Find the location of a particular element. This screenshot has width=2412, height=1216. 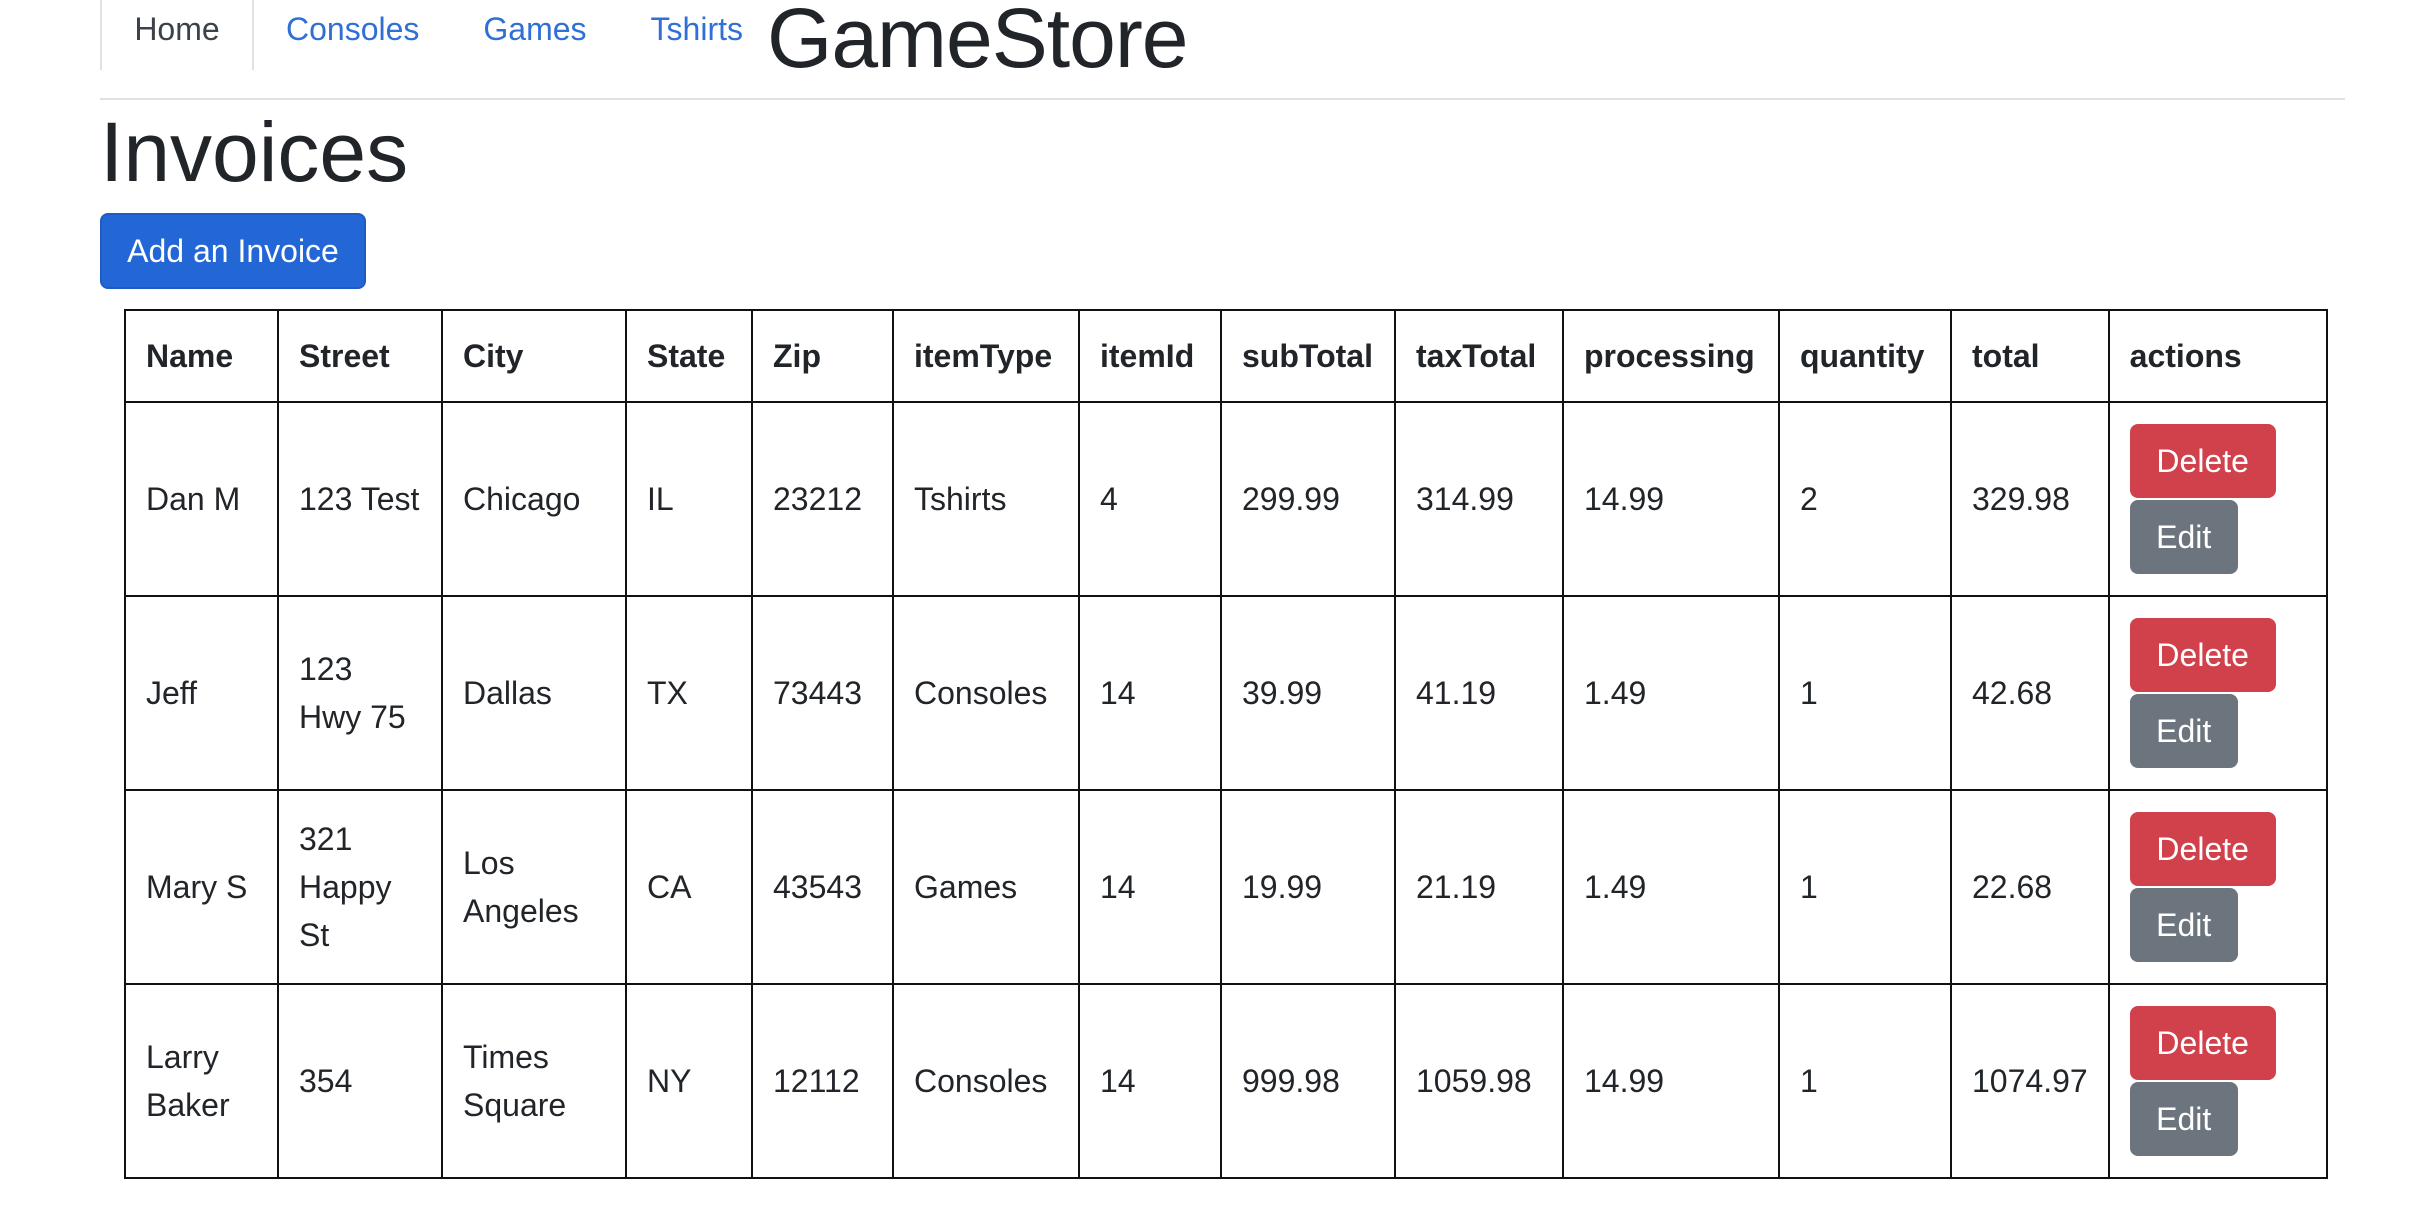

cell-item-id: 4 is located at coordinates (1150, 499).